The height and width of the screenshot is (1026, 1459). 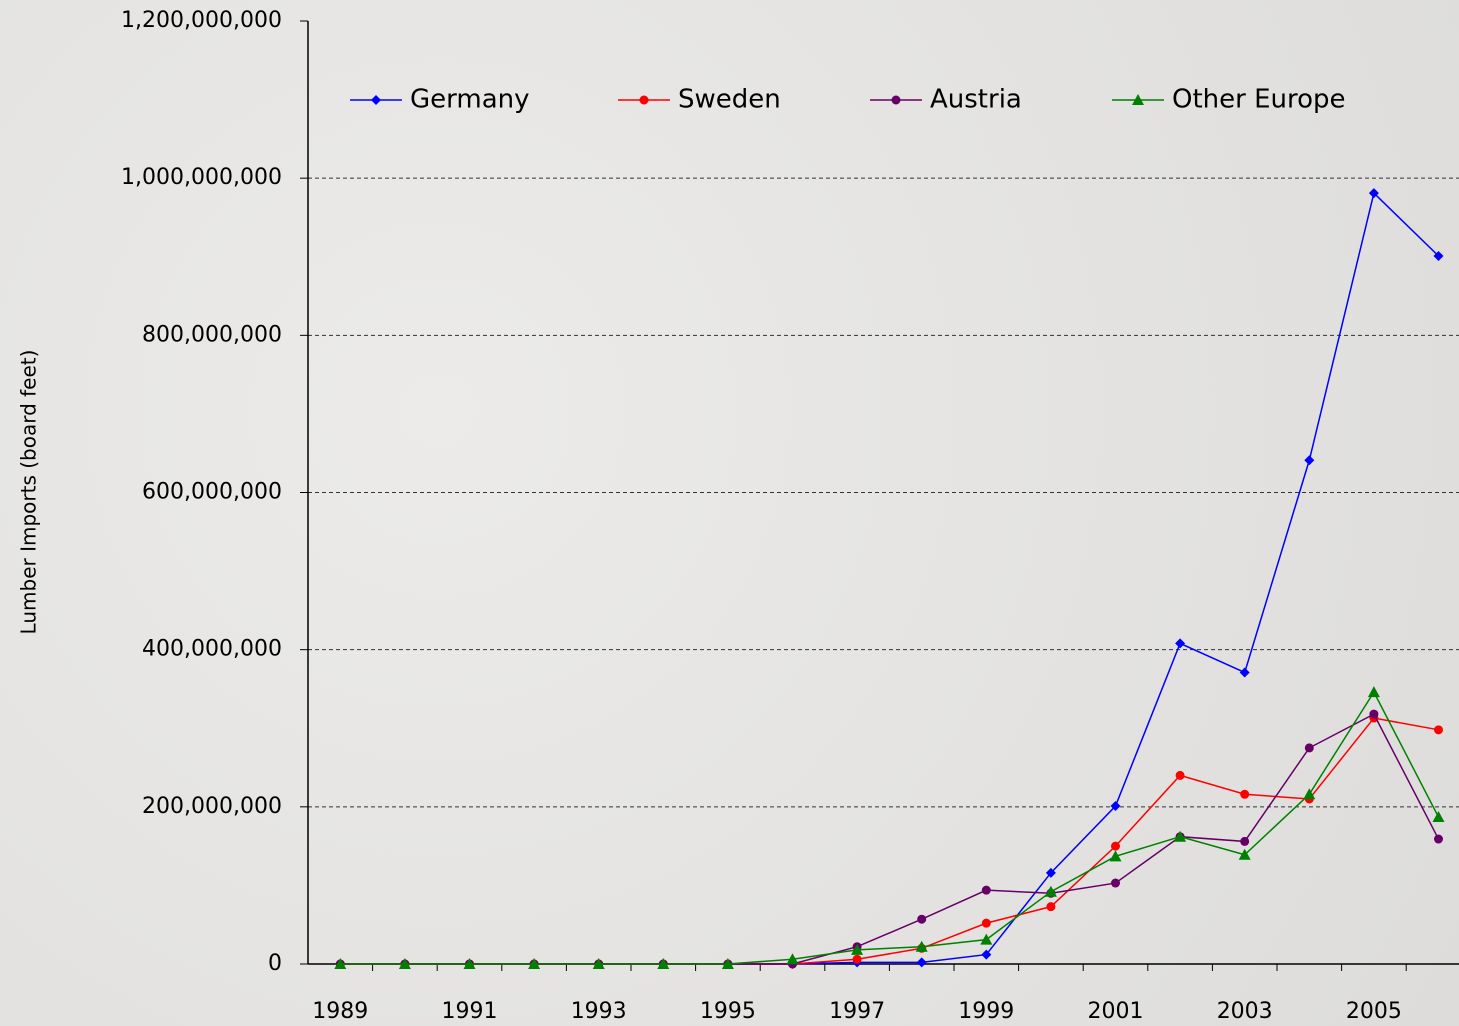 What do you see at coordinates (201, 20) in the screenshot?
I see `y-tick-label: 1,200,000,000` at bounding box center [201, 20].